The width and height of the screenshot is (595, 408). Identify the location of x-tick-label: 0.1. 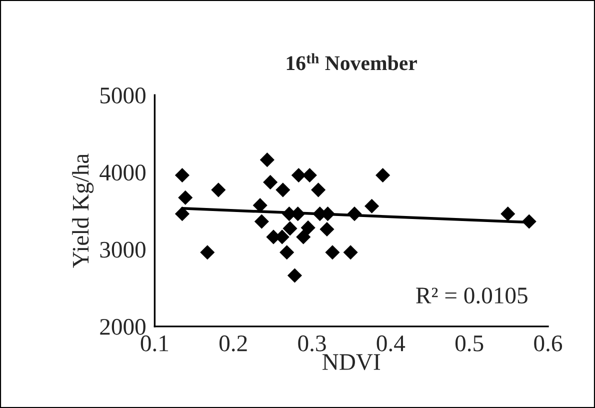
(154, 343).